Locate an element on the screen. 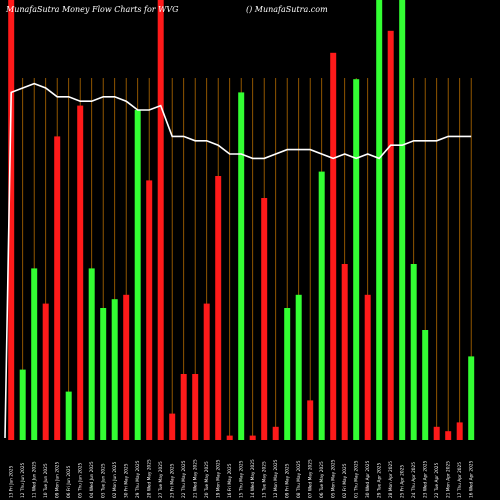 The image size is (500, 500). x-tick-label: 02 Fri May 2025 is located at coordinates (345, 480).